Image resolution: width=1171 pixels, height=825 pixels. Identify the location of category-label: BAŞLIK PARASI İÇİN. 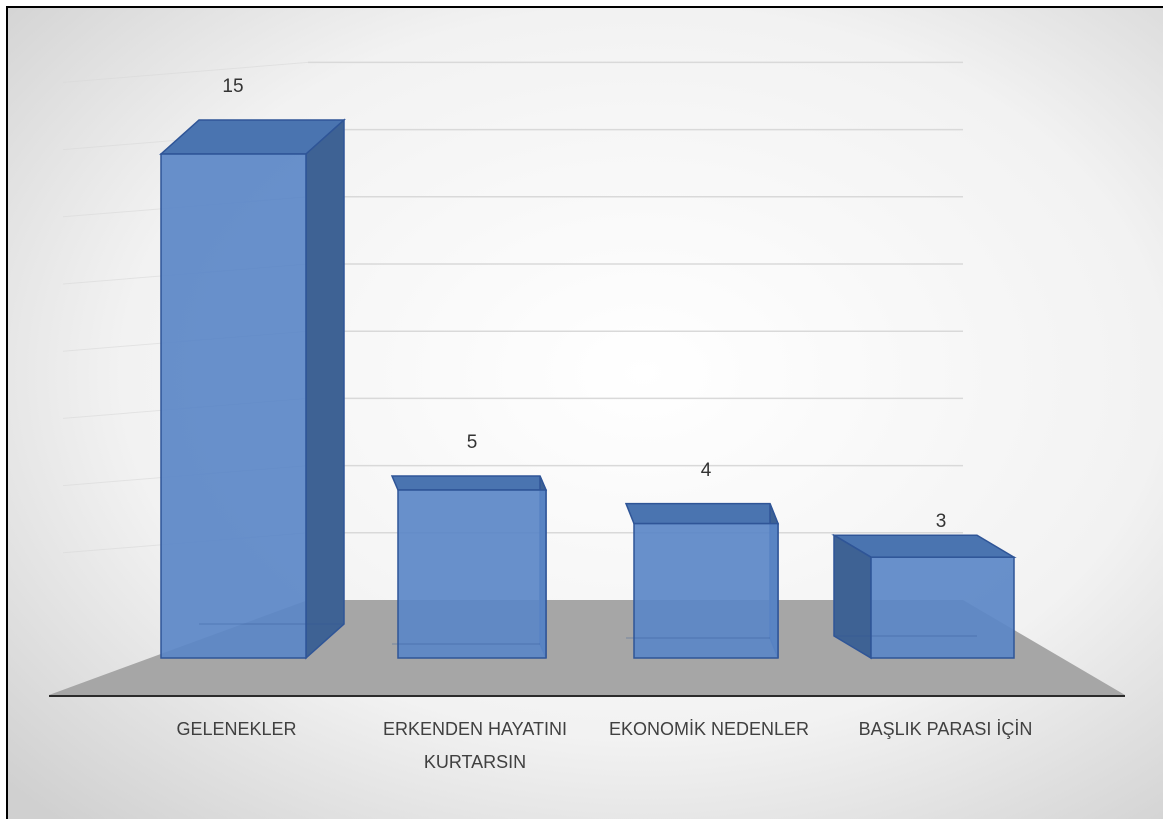
(946, 729).